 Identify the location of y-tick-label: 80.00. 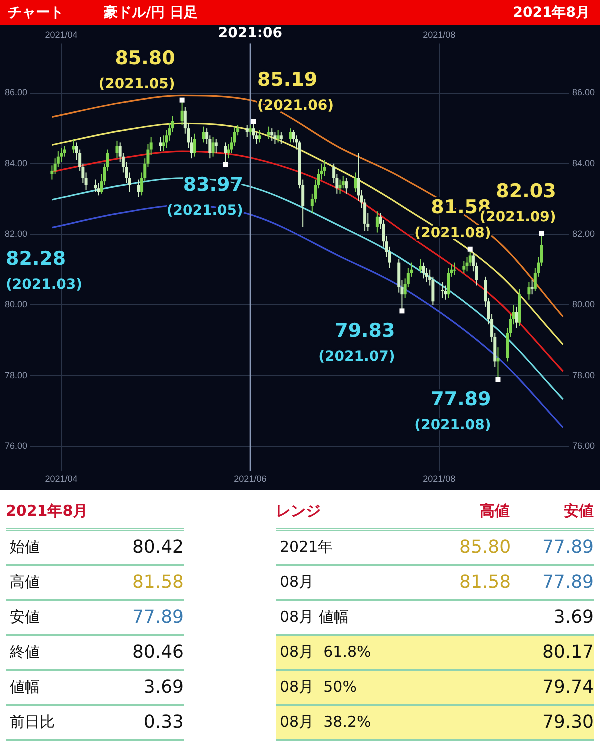
(16, 305).